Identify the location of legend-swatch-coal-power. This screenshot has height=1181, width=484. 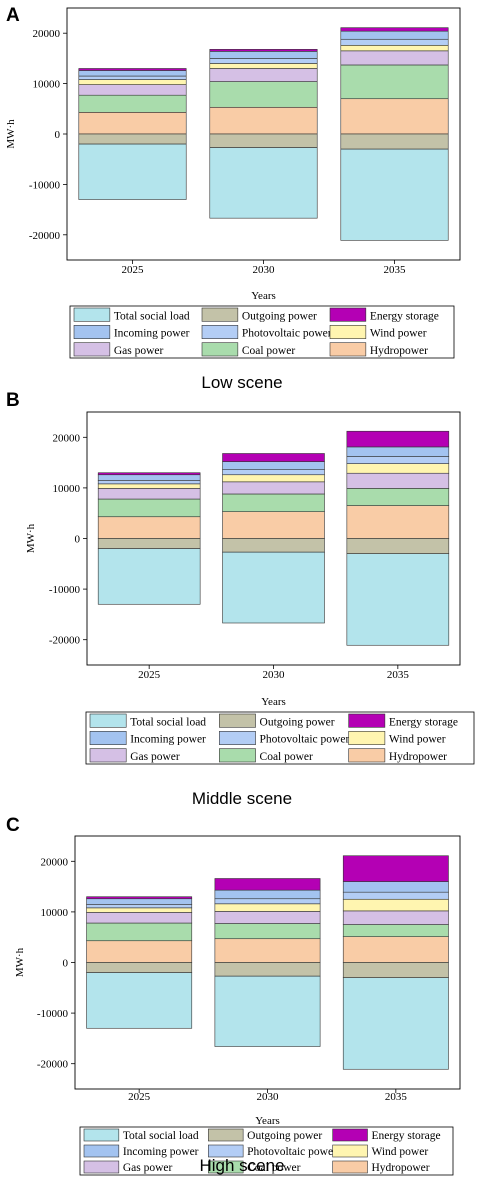
(220, 349).